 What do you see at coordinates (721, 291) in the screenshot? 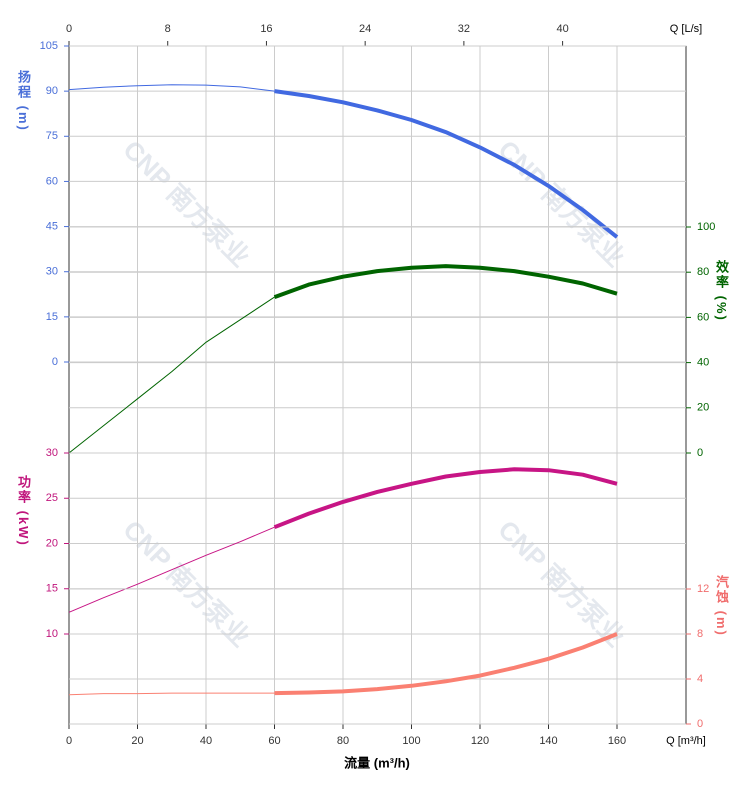
I see `axis-title: 效率 (%)` at bounding box center [721, 291].